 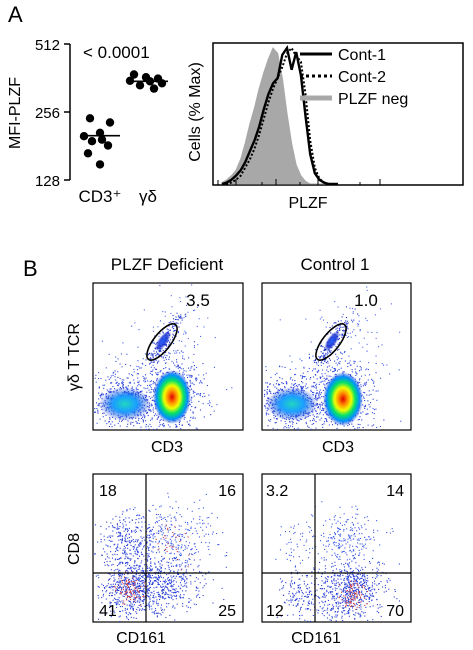 I want to click on quadrant-plot-control-1: 3.2 14 12 70 CD161, so click(x=336, y=560).